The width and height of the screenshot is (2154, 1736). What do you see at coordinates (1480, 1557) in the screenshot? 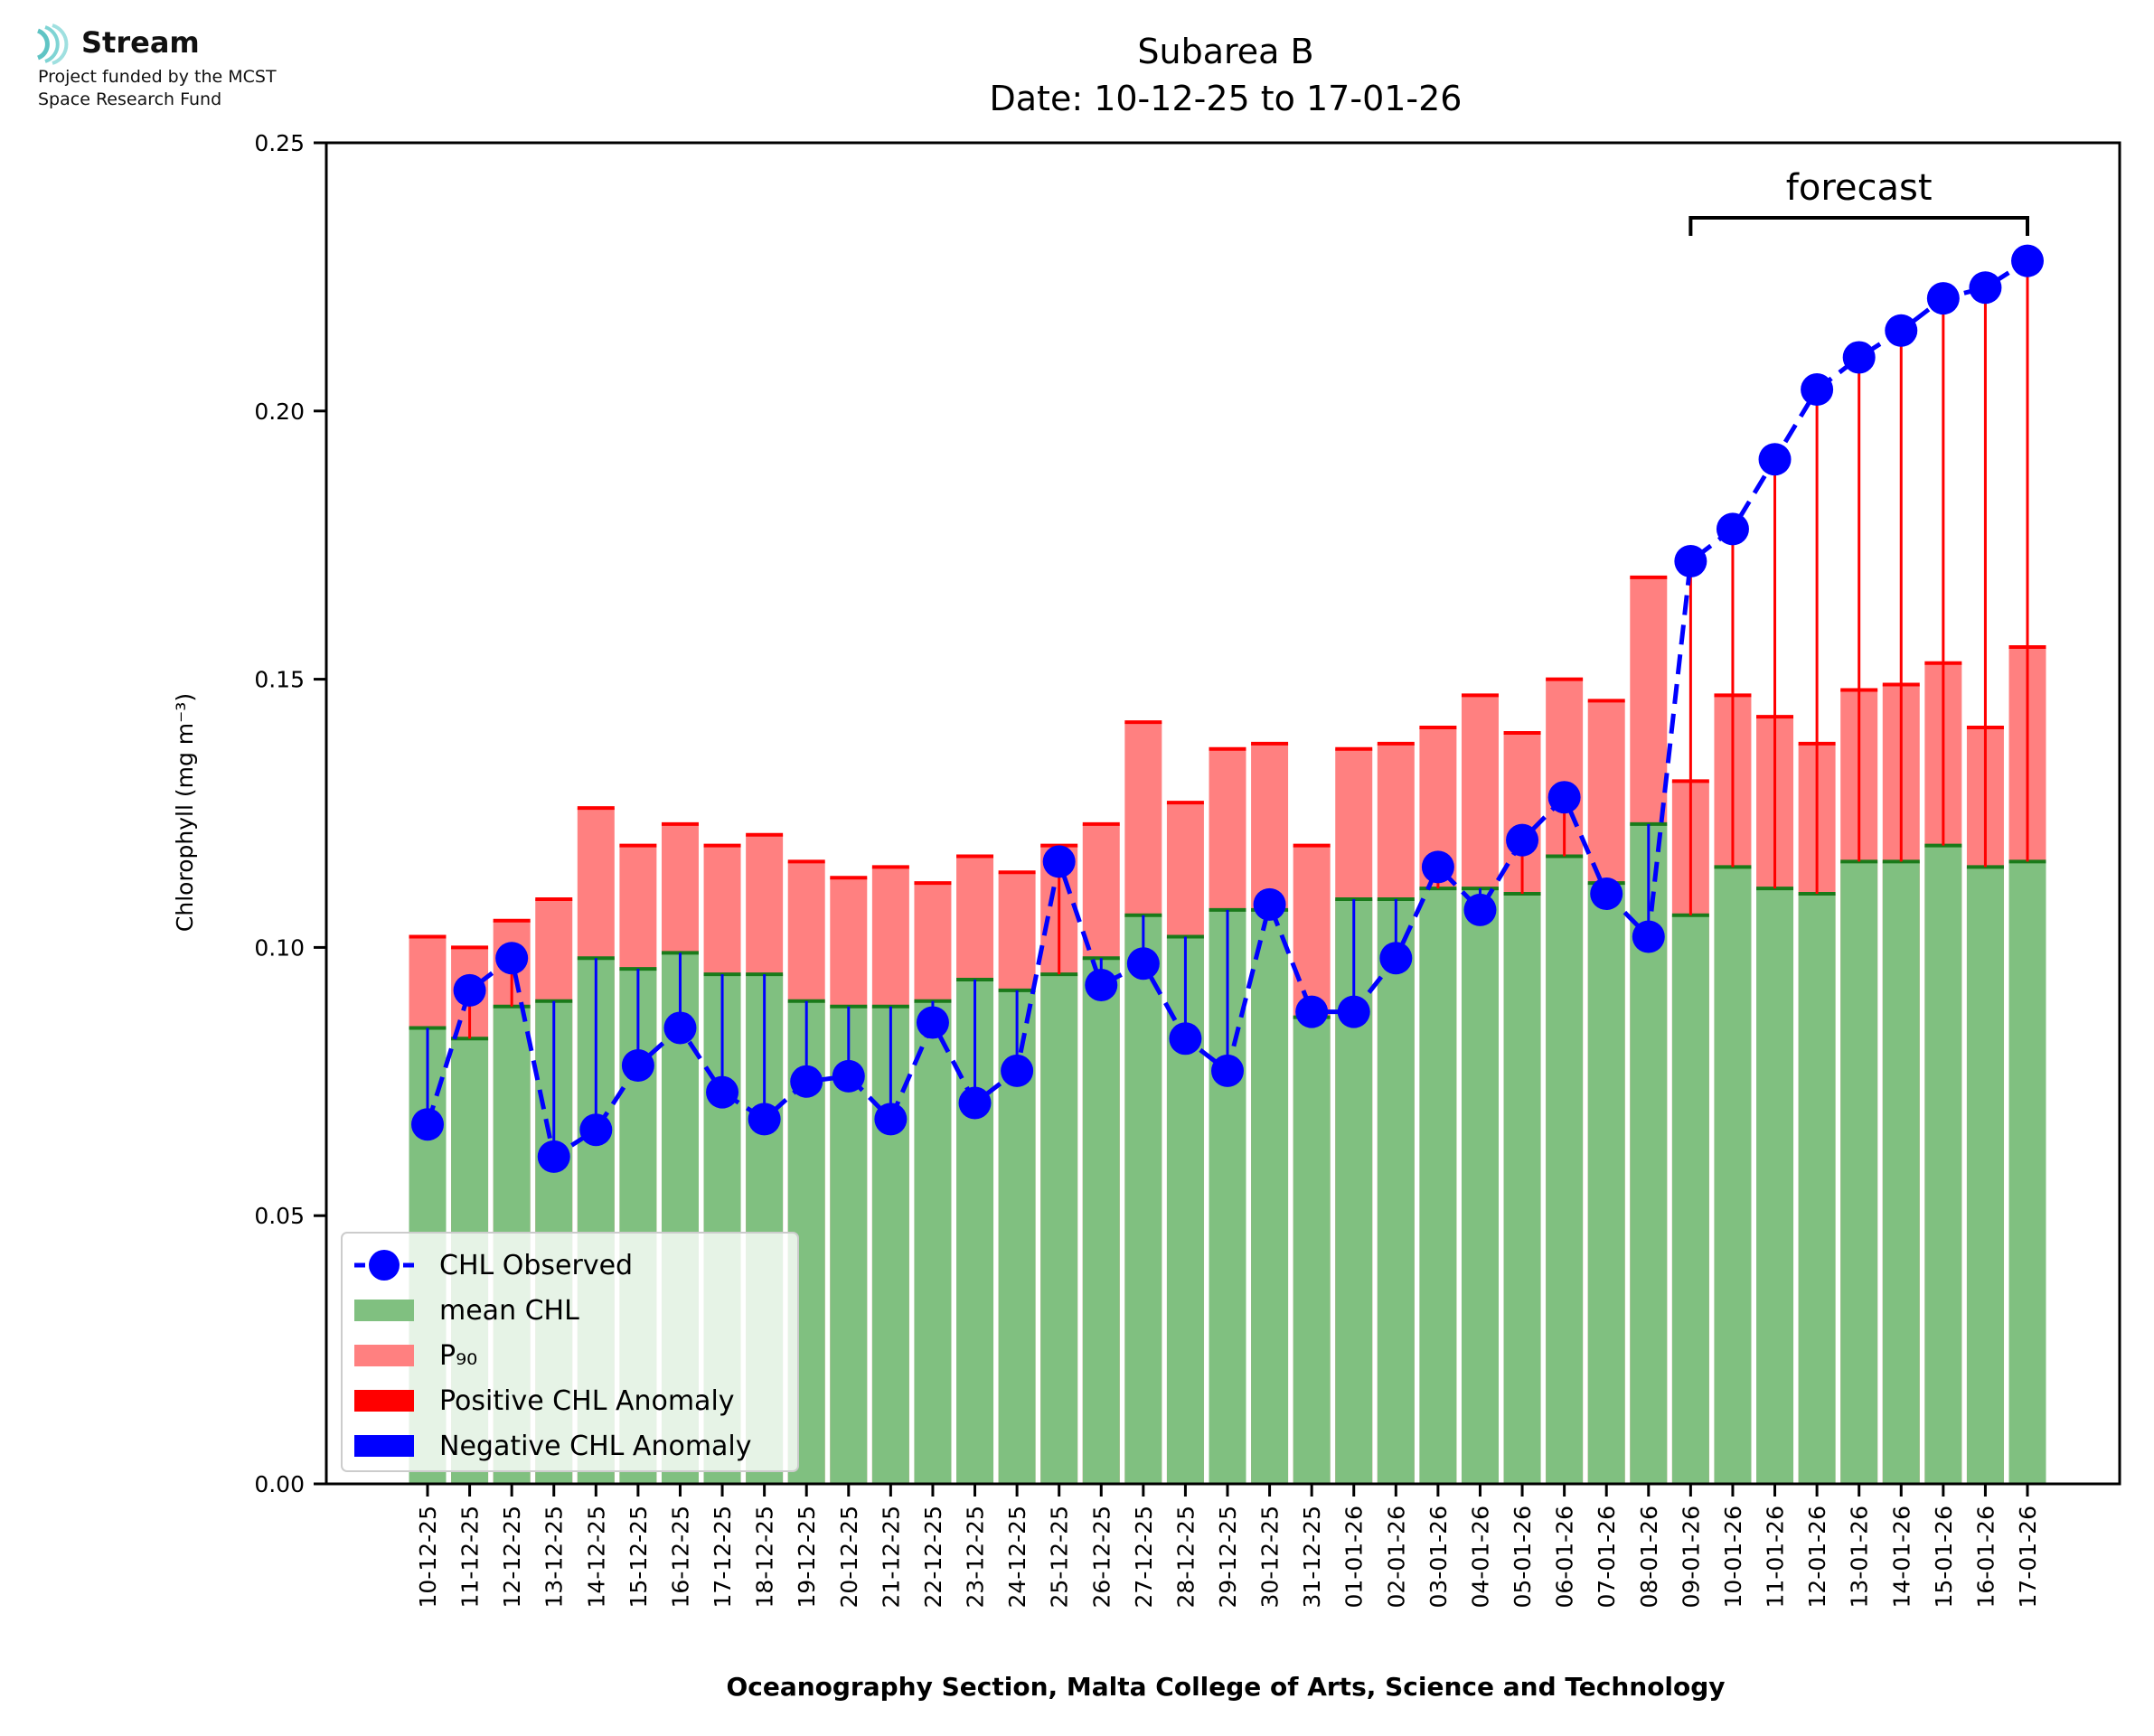
I see `x-tick-label: 04-01-26` at bounding box center [1480, 1557].